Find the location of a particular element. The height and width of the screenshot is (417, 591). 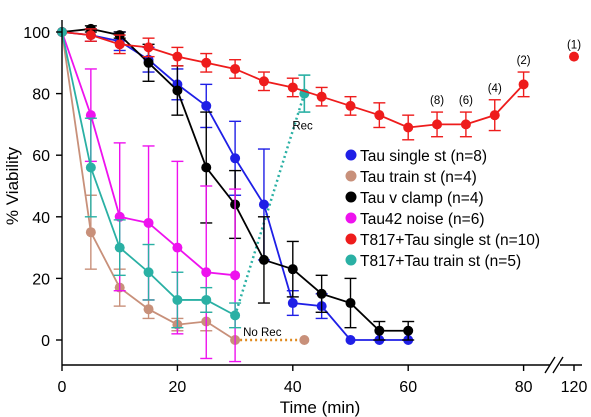

legend-label: T817+Tau single st (n=10) is located at coordinates (450, 240).